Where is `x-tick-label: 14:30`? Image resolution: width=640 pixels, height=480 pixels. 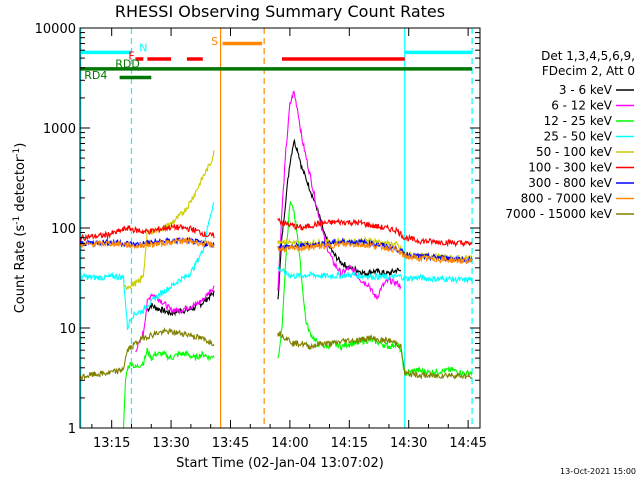 x-tick-label: 14:30 is located at coordinates (408, 443).